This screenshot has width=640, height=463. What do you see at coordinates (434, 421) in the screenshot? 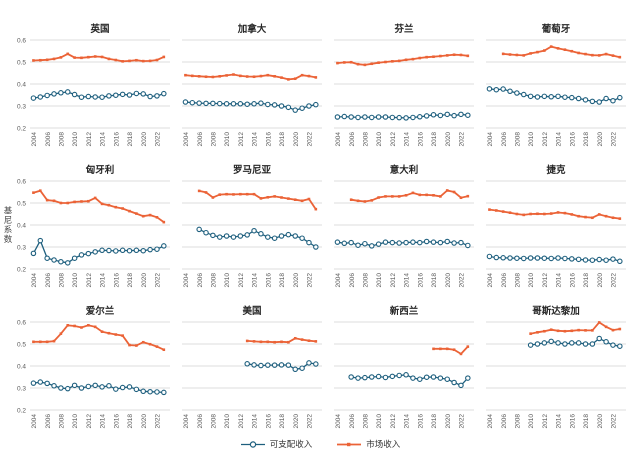
I see `x-tick-label: 2018` at bounding box center [434, 421].